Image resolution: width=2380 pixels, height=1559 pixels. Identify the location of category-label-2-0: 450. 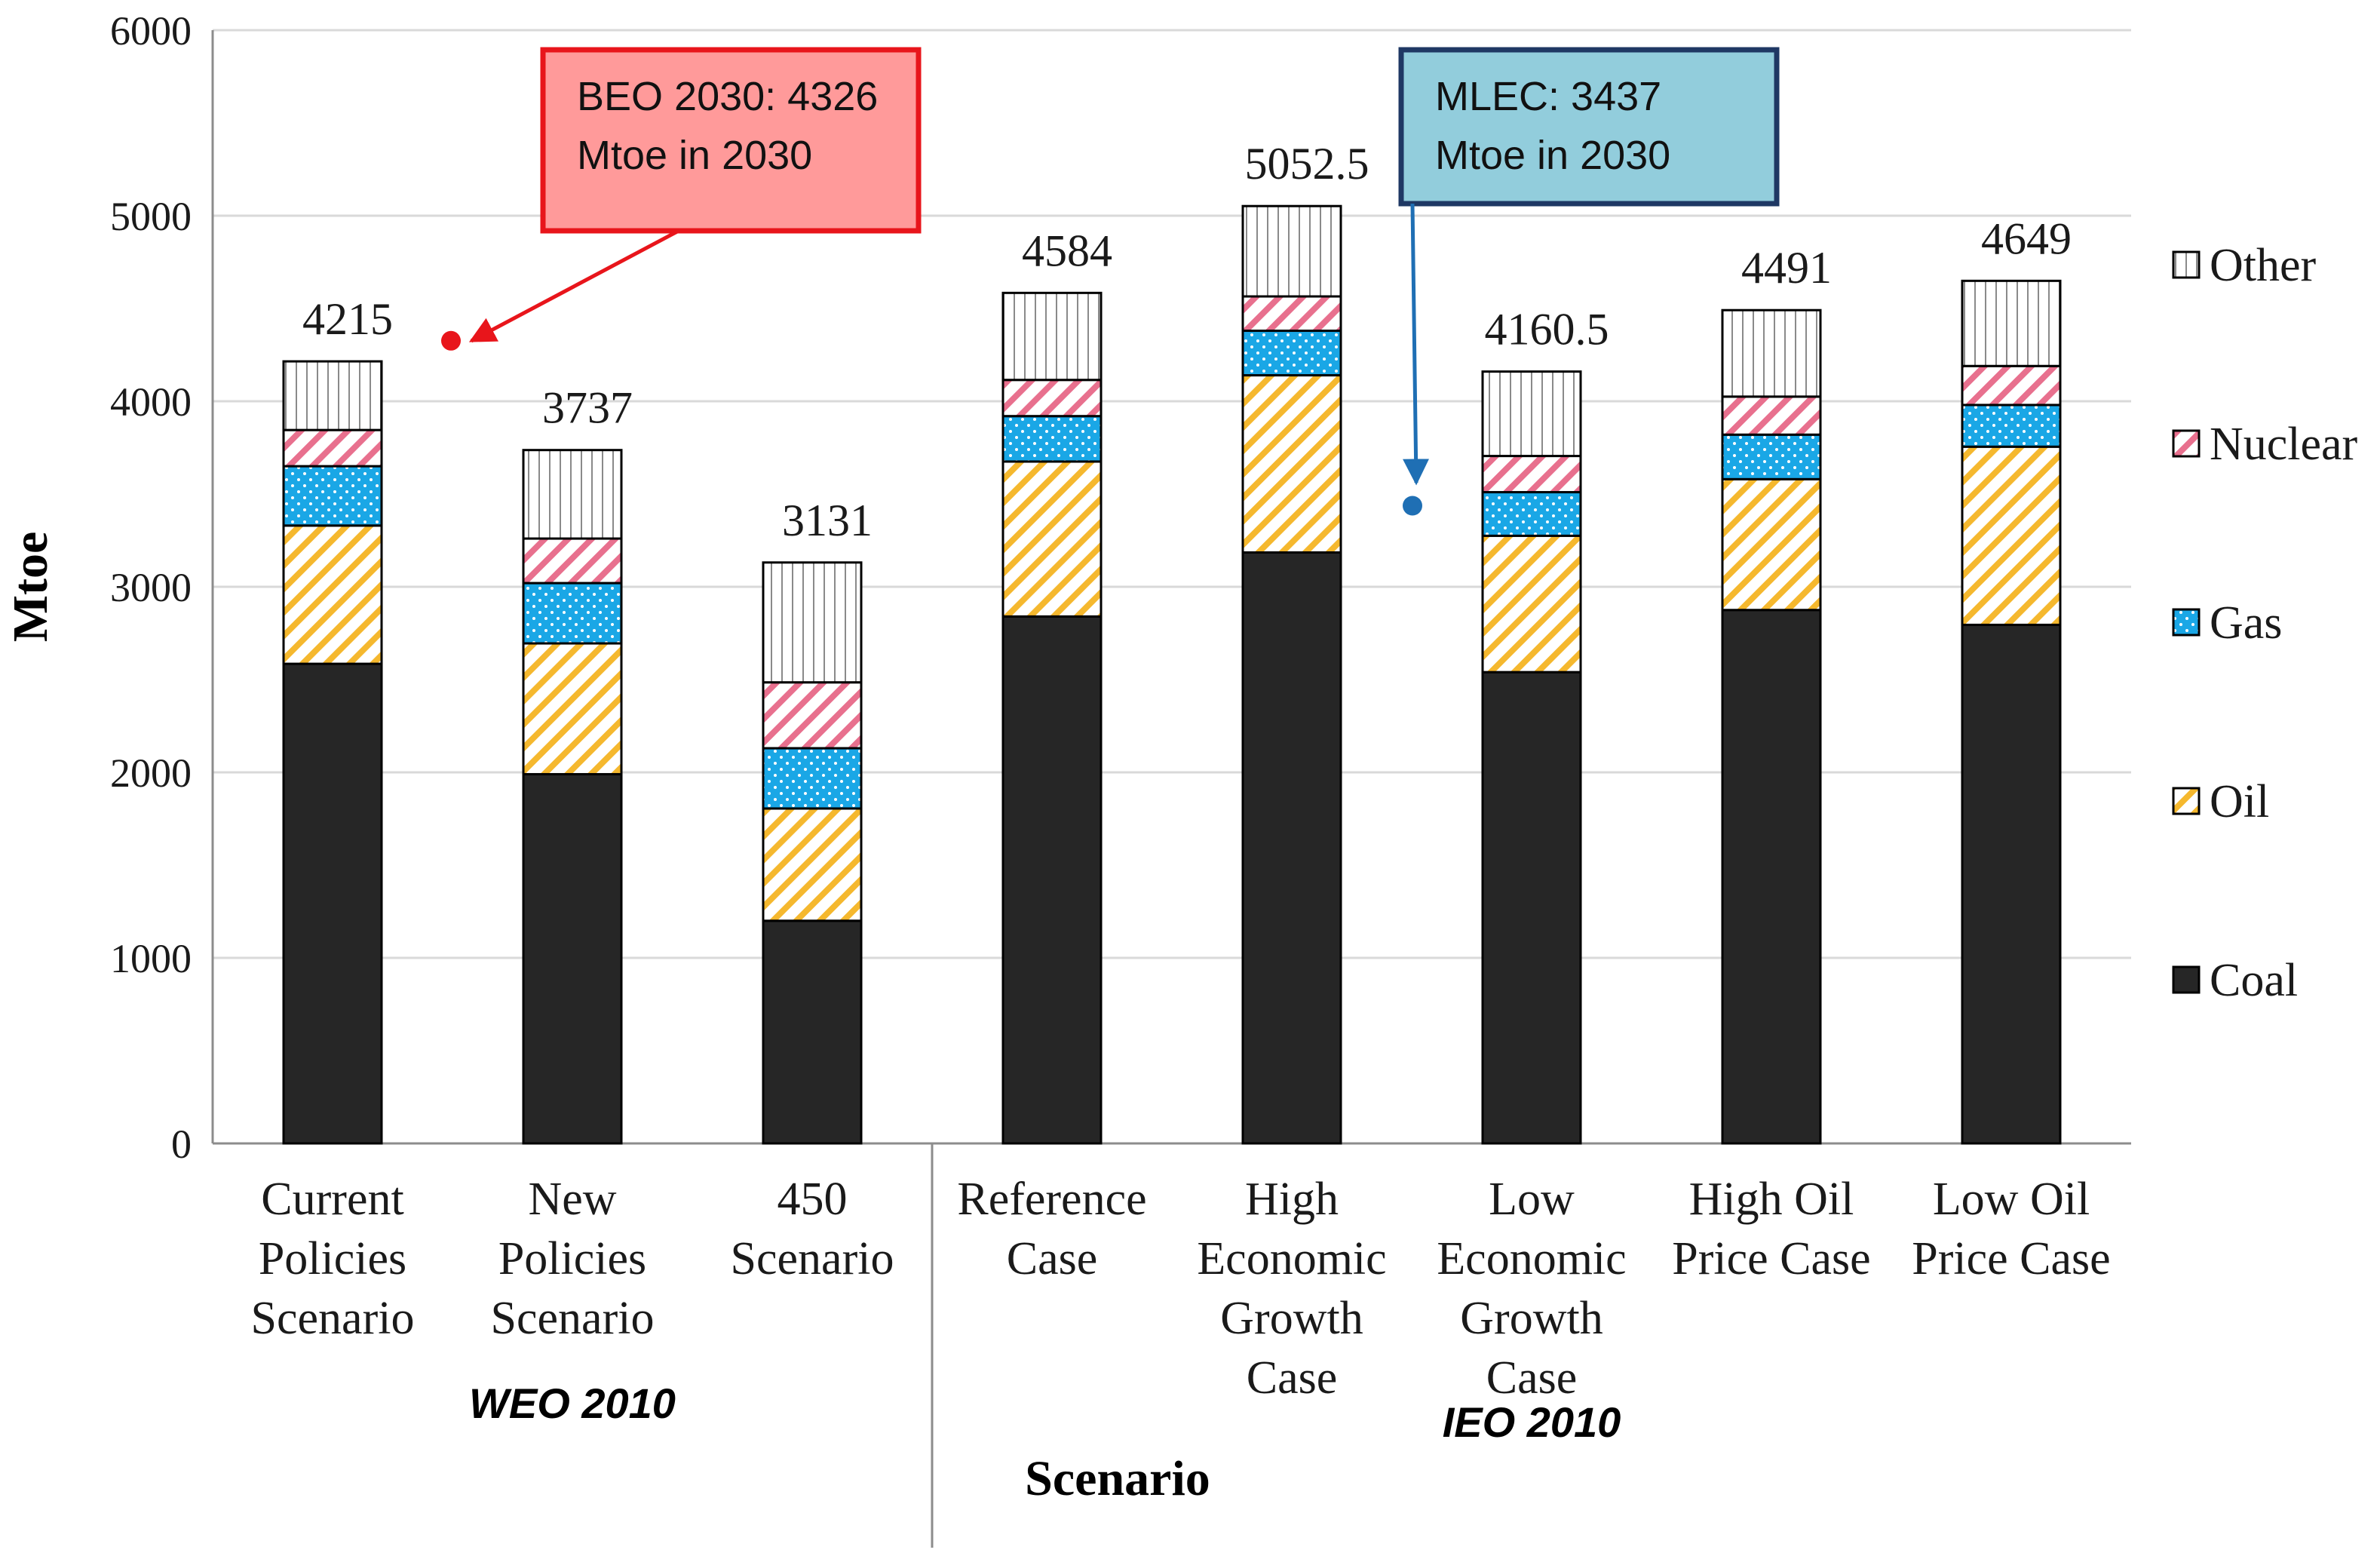
(812, 1200).